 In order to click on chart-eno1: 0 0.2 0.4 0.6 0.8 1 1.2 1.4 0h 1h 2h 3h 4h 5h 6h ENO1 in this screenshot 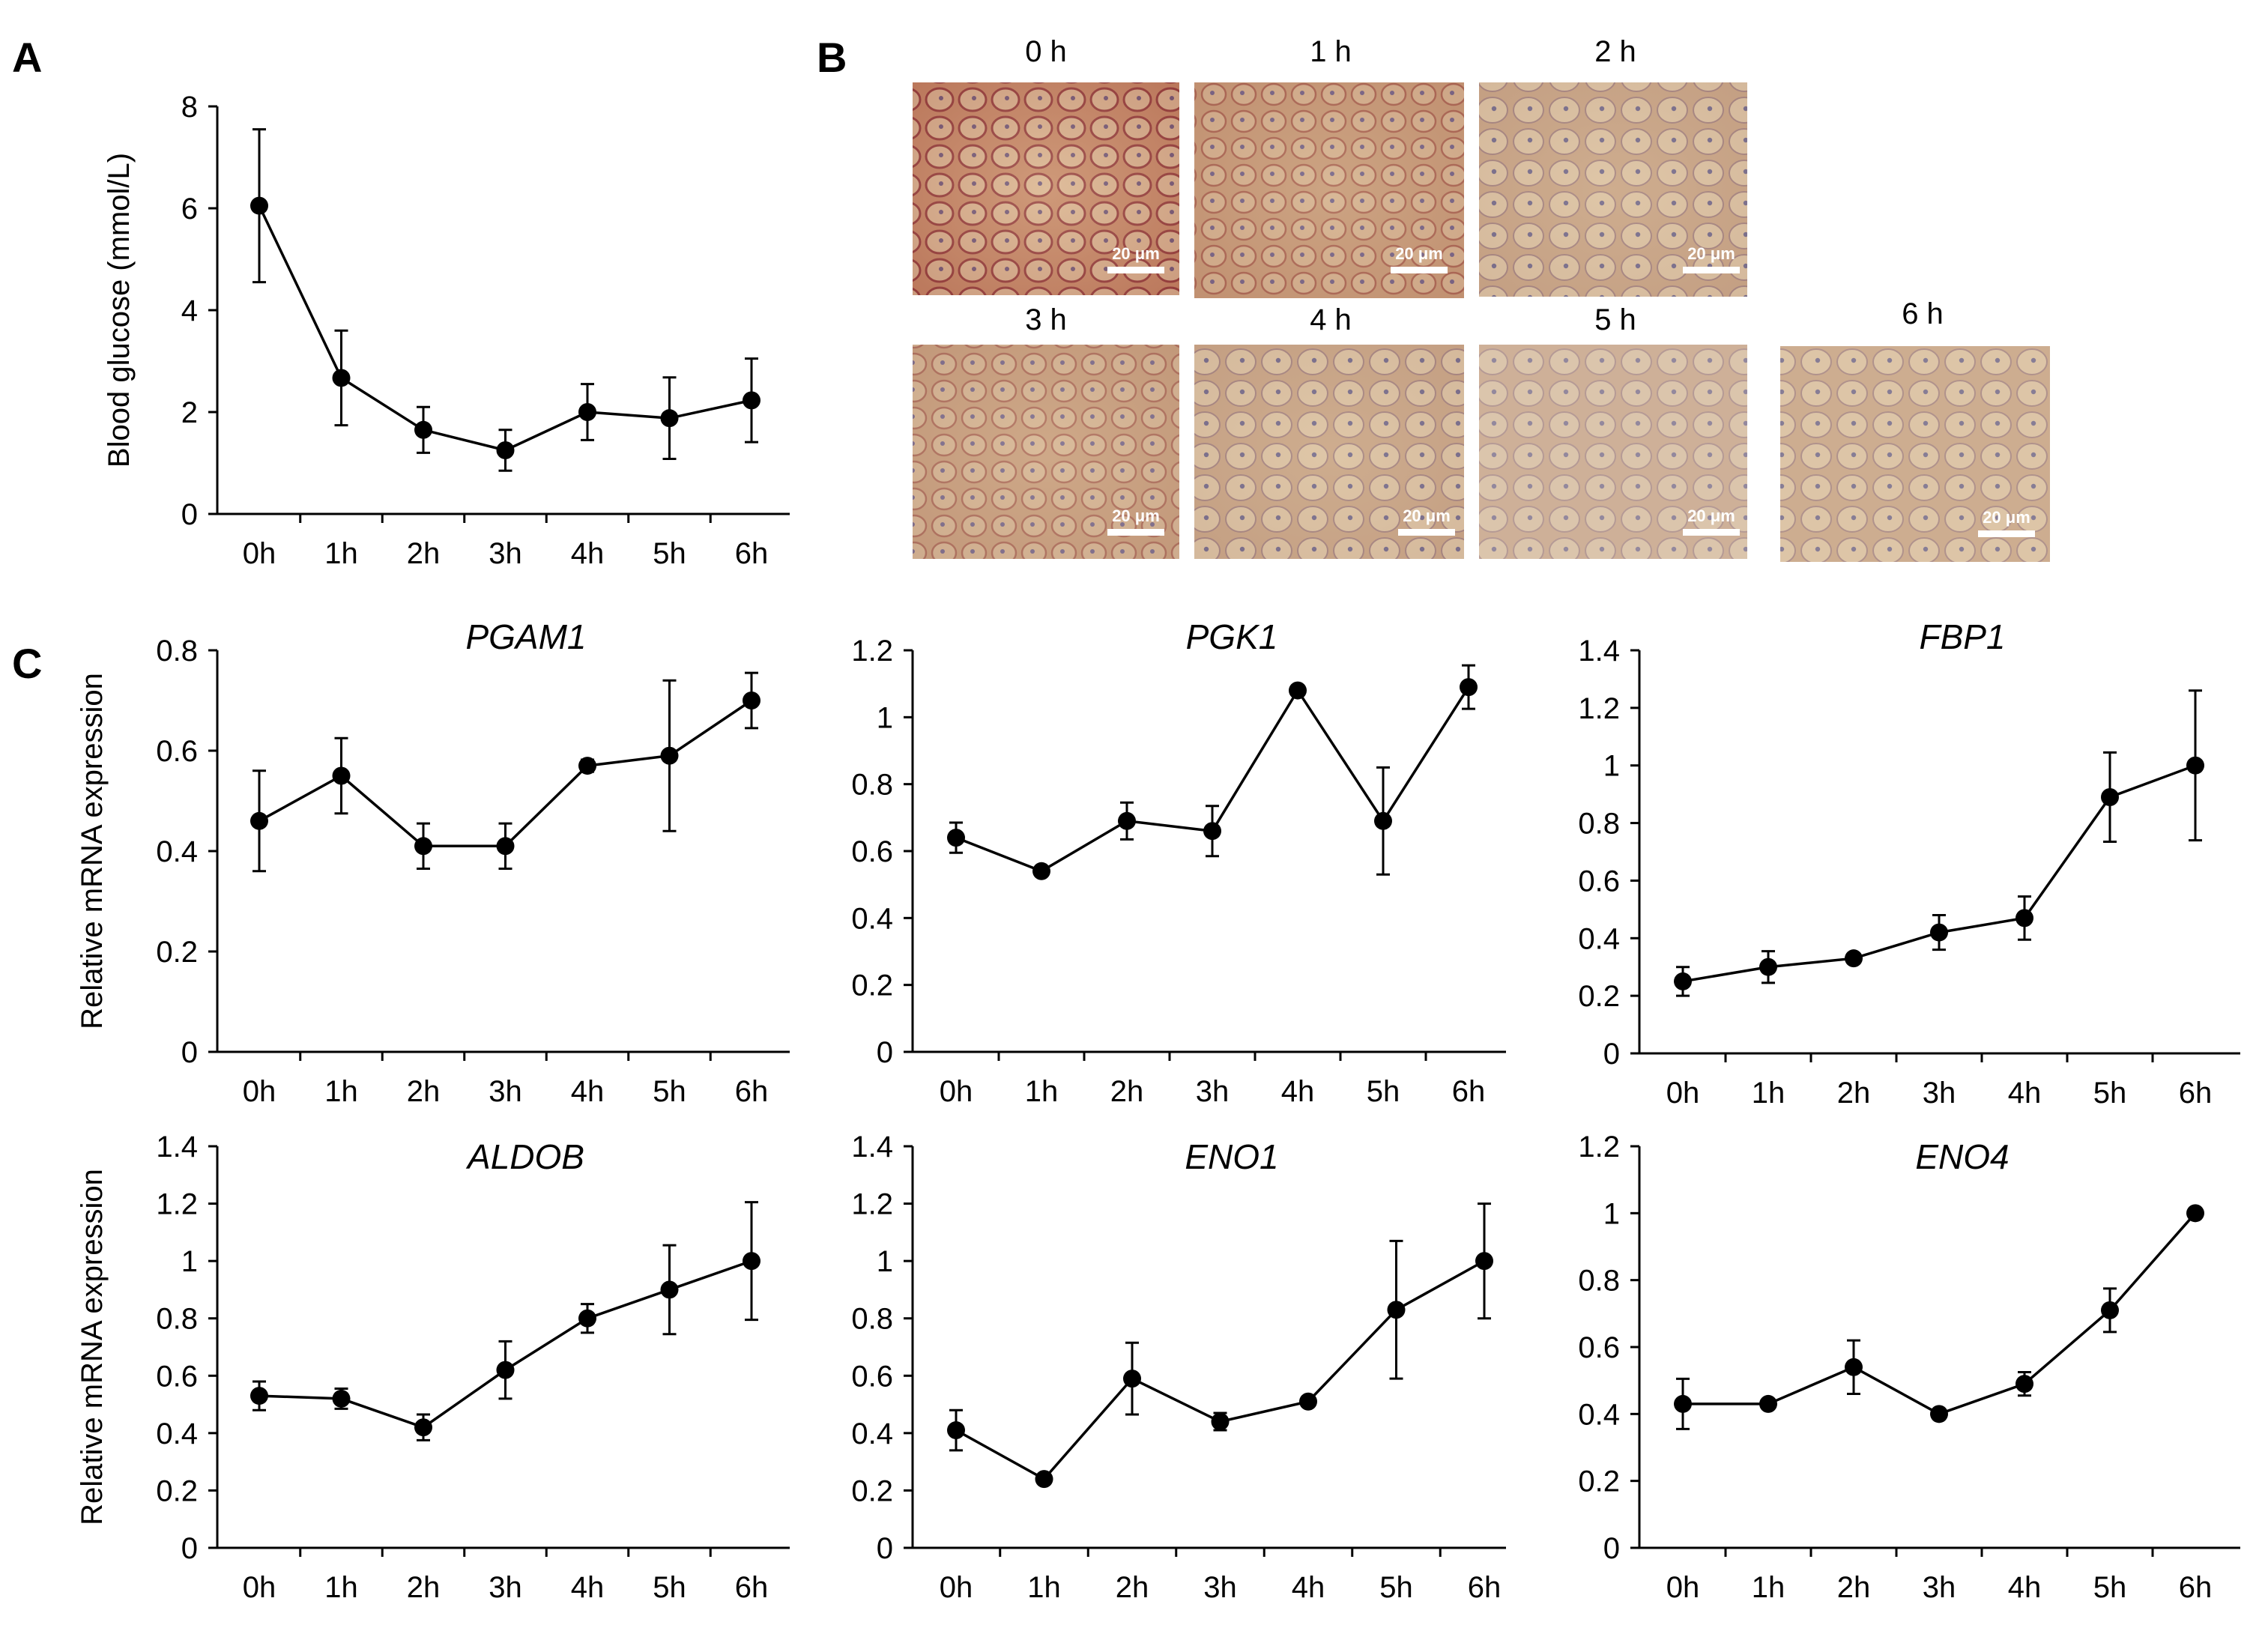, I will do `click(1178, 1367)`.